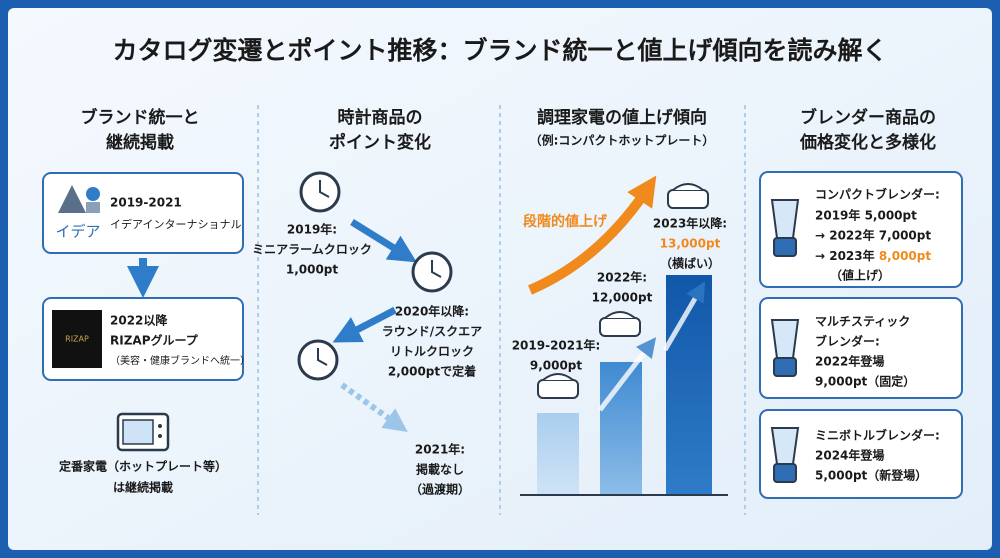  I want to click on card-text: 2019年 5,000pt, so click(866, 215).